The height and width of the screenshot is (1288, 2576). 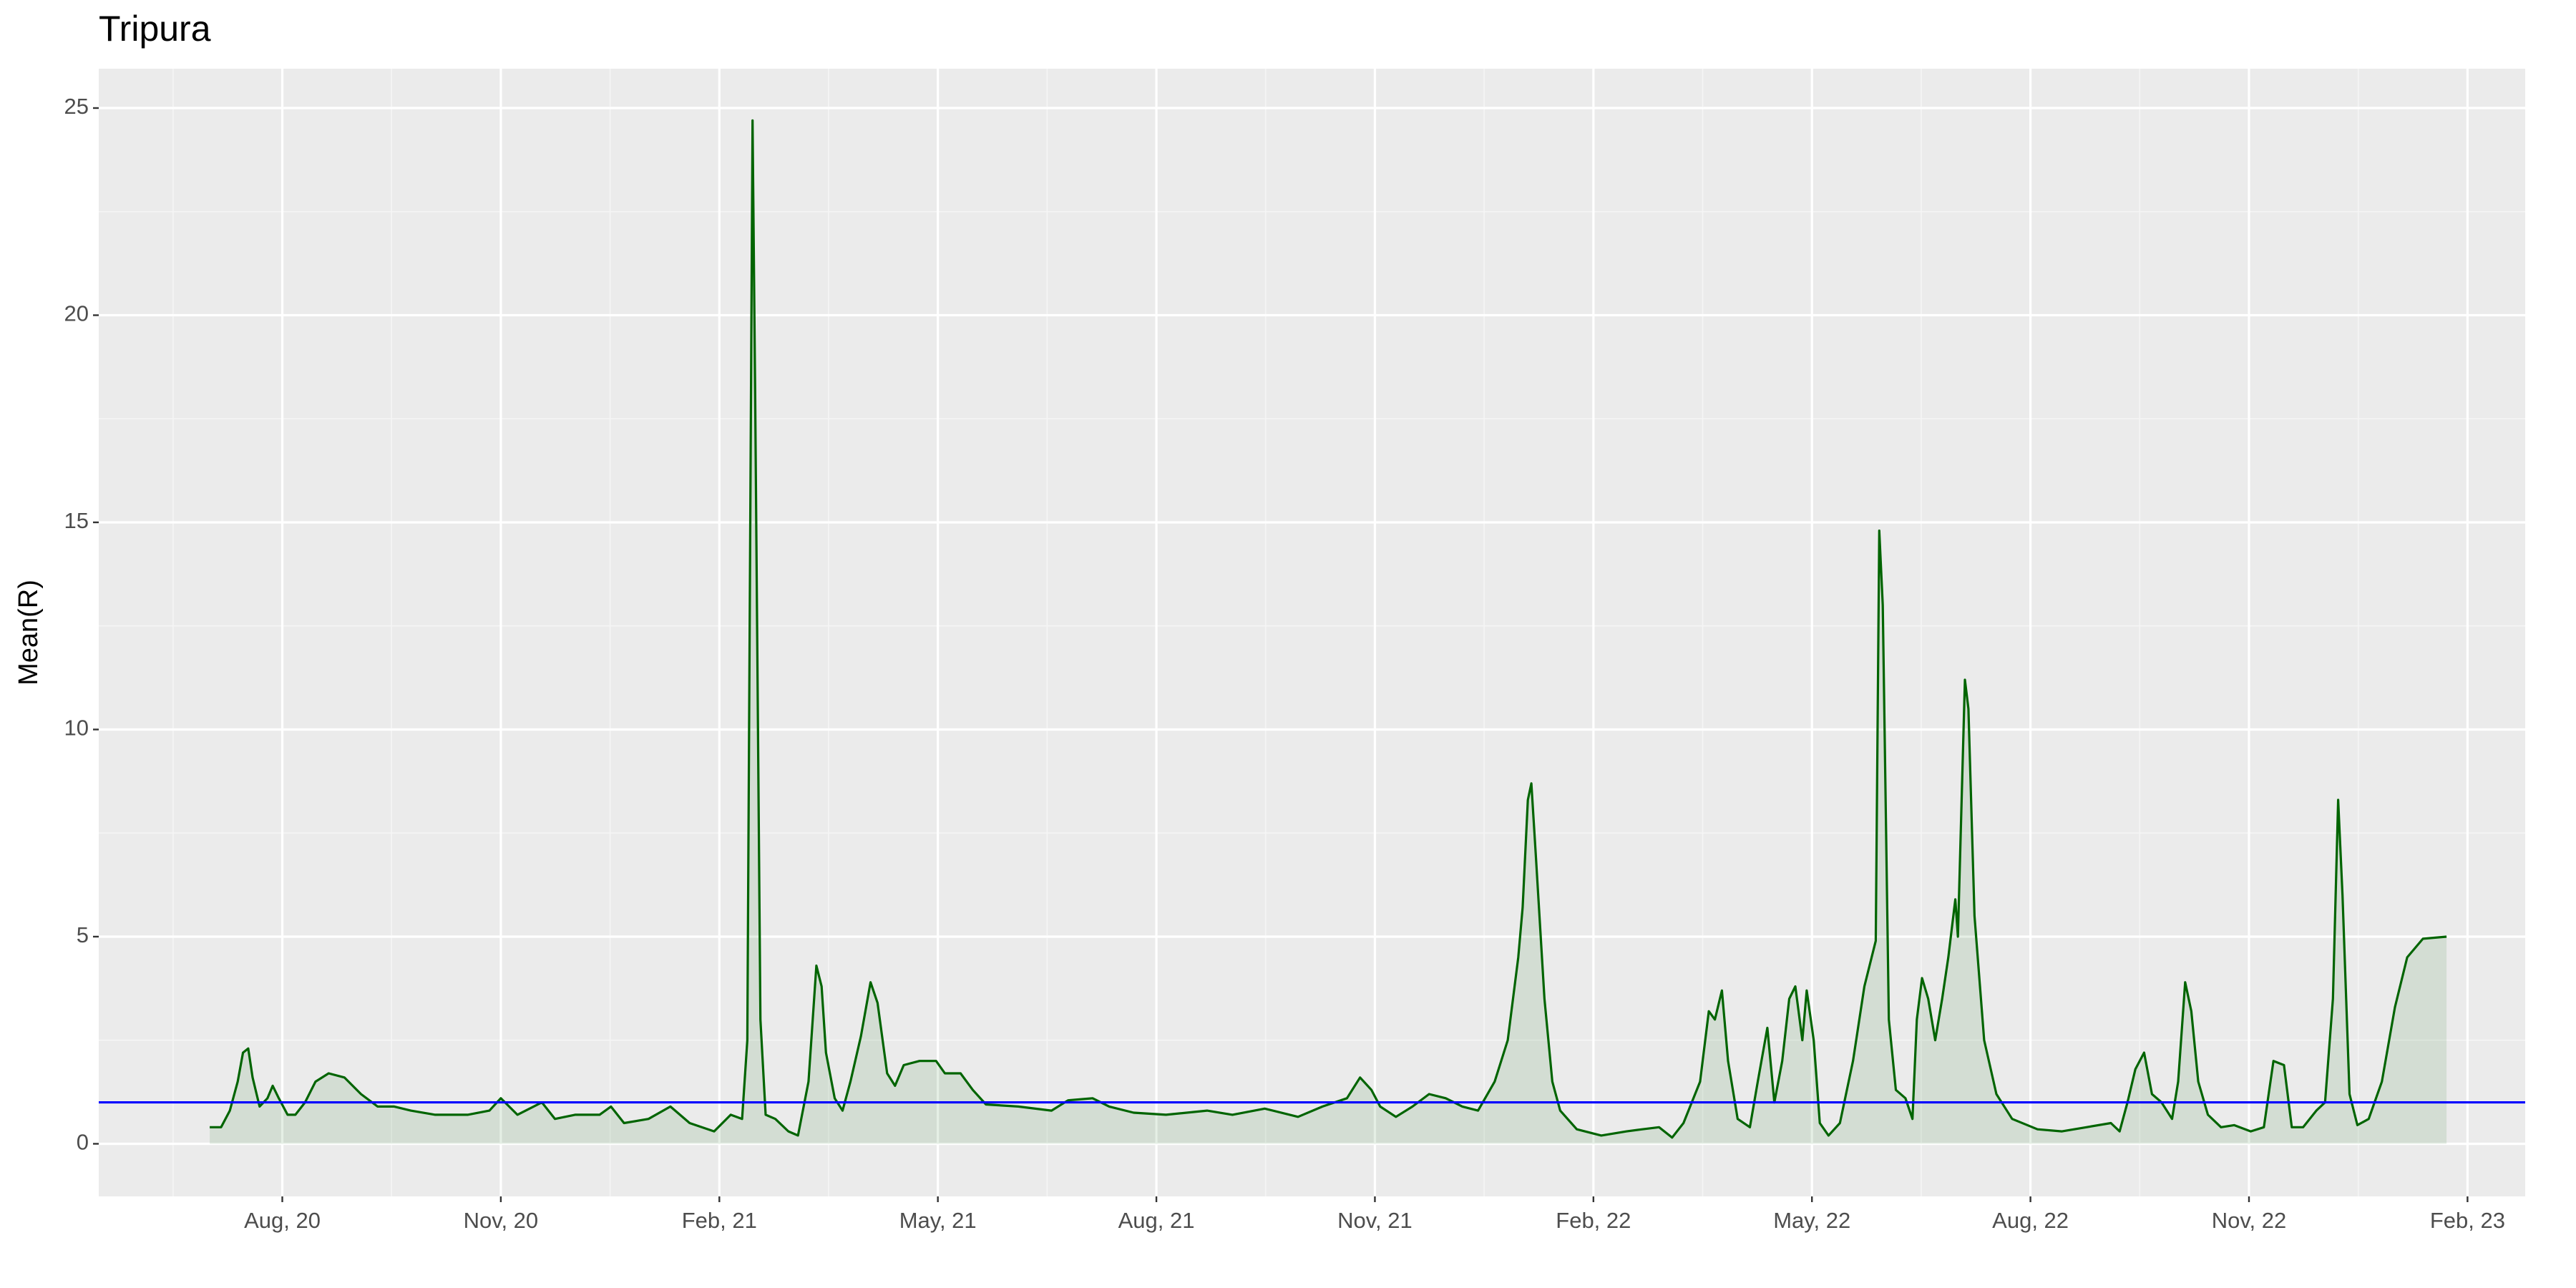 What do you see at coordinates (2467, 1220) in the screenshot?
I see `x-tick-label: Feb, 23` at bounding box center [2467, 1220].